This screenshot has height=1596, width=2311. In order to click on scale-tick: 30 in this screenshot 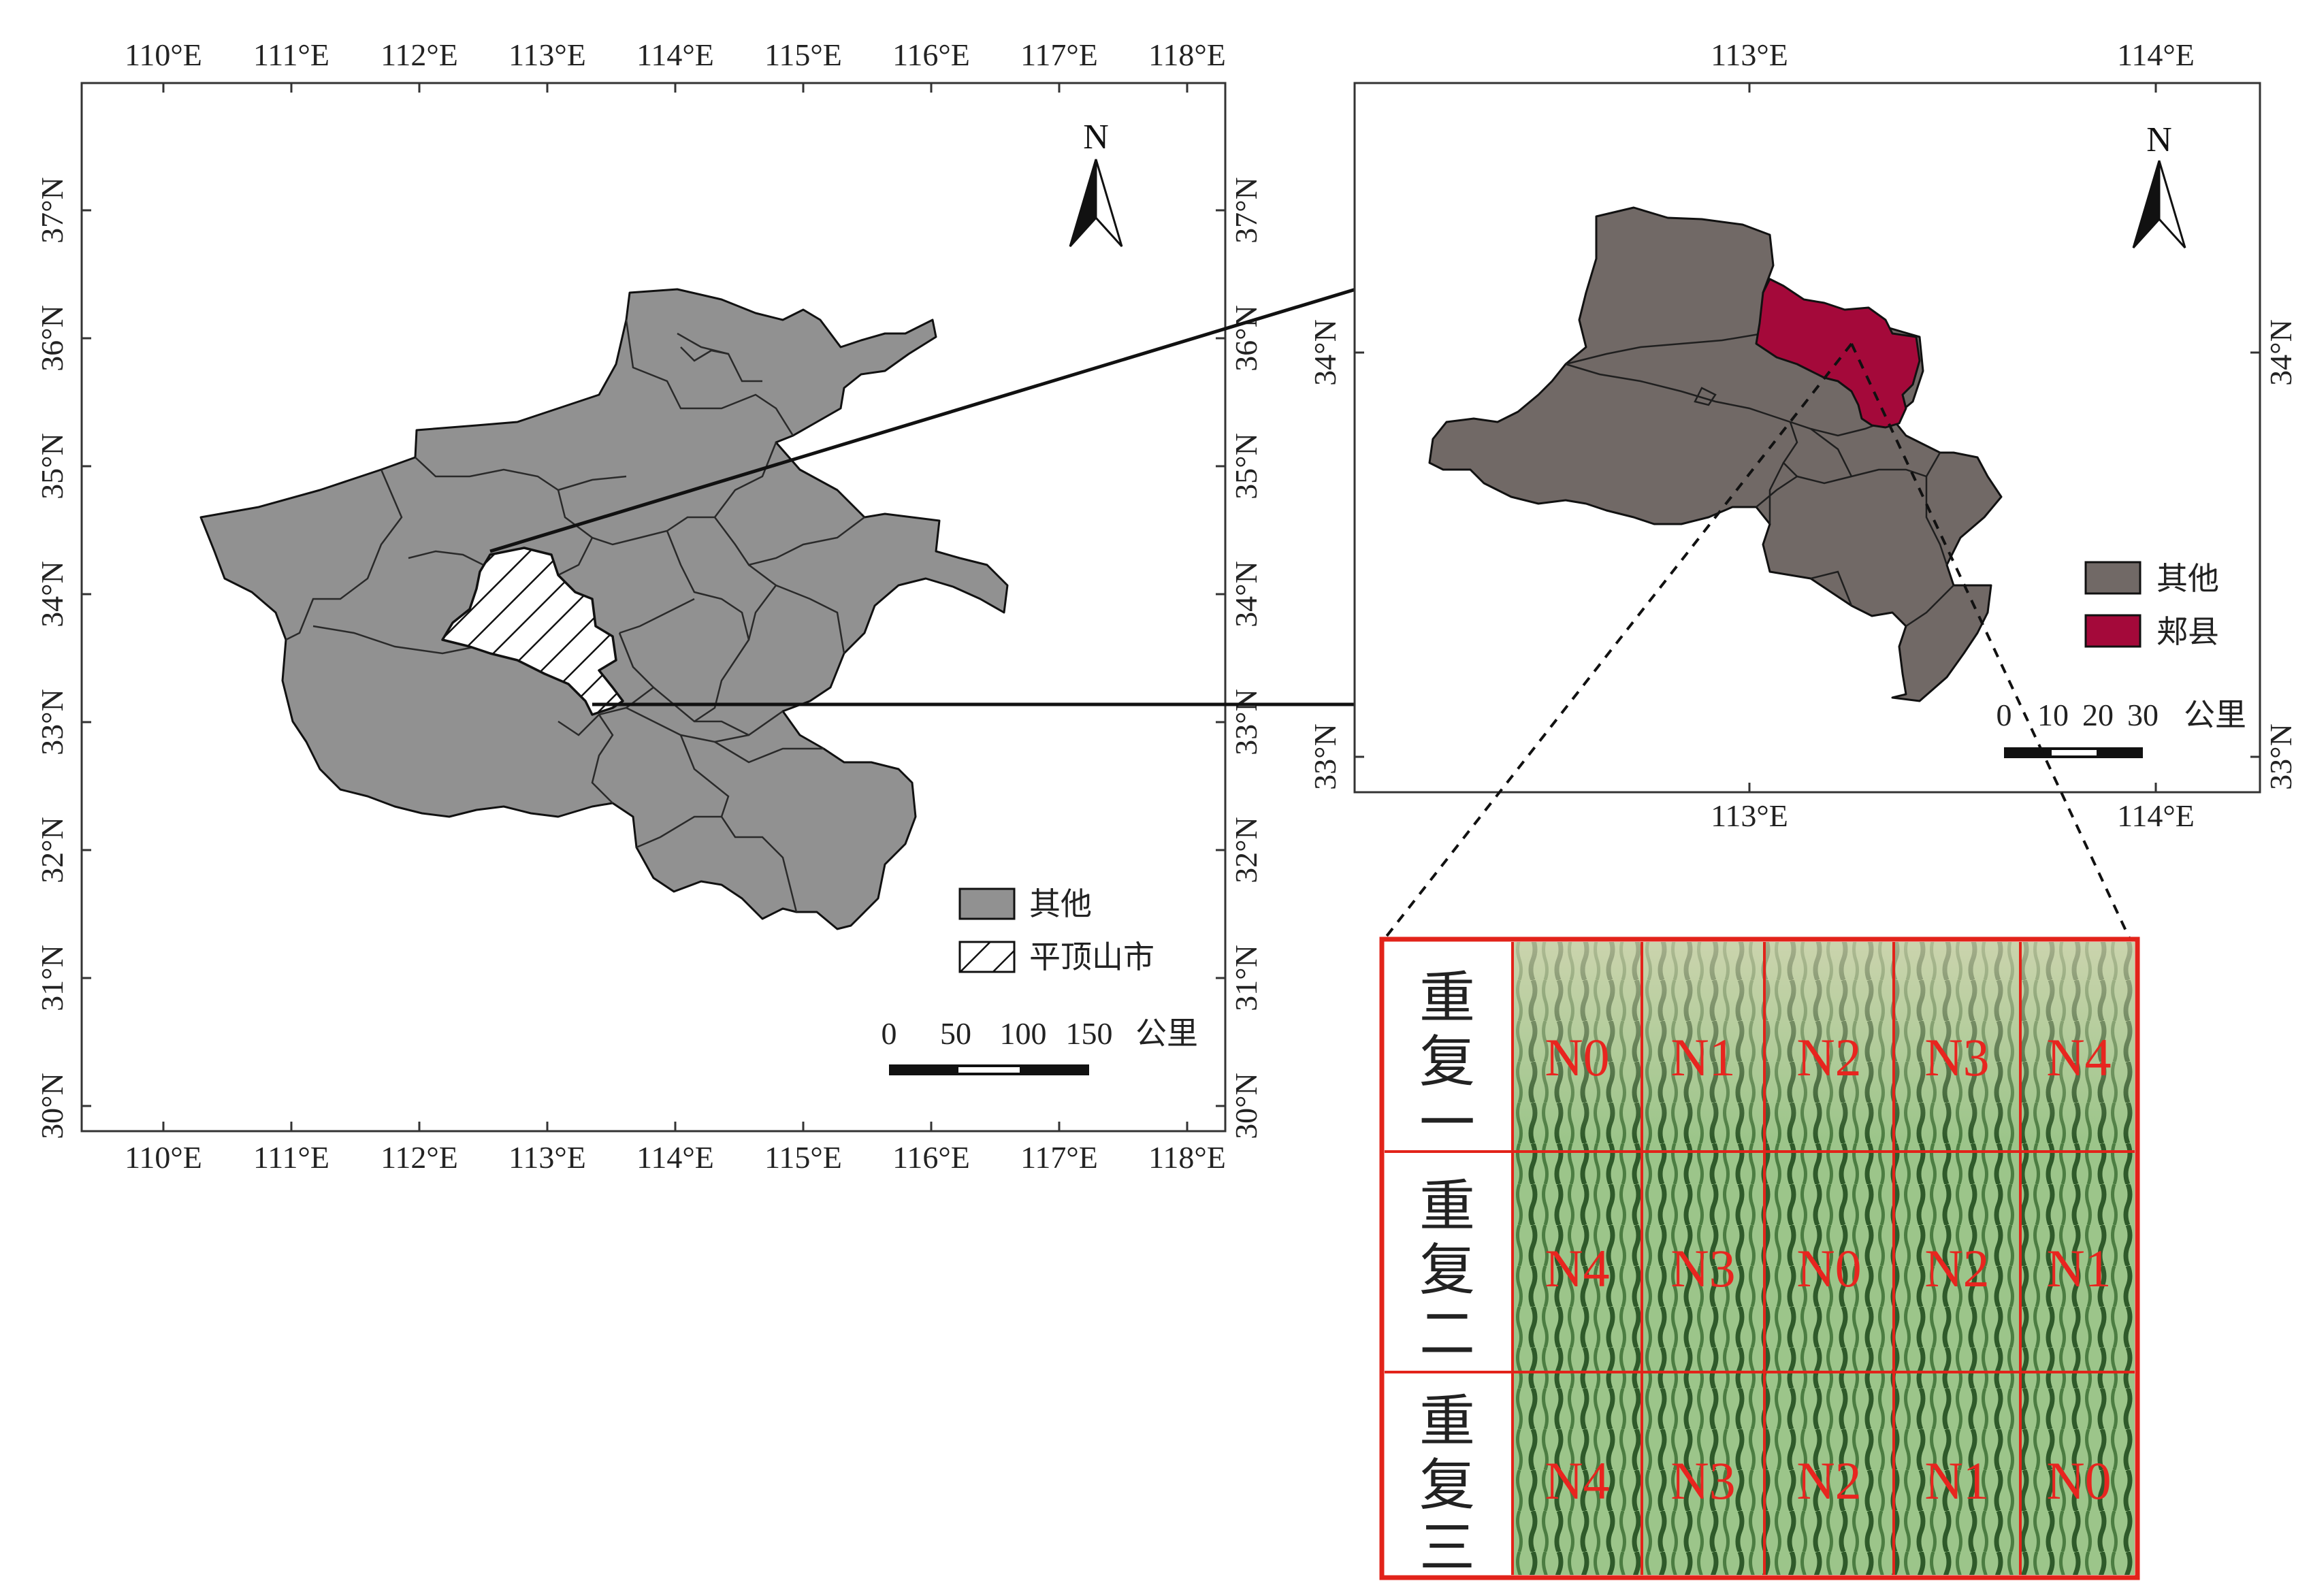, I will do `click(2143, 715)`.